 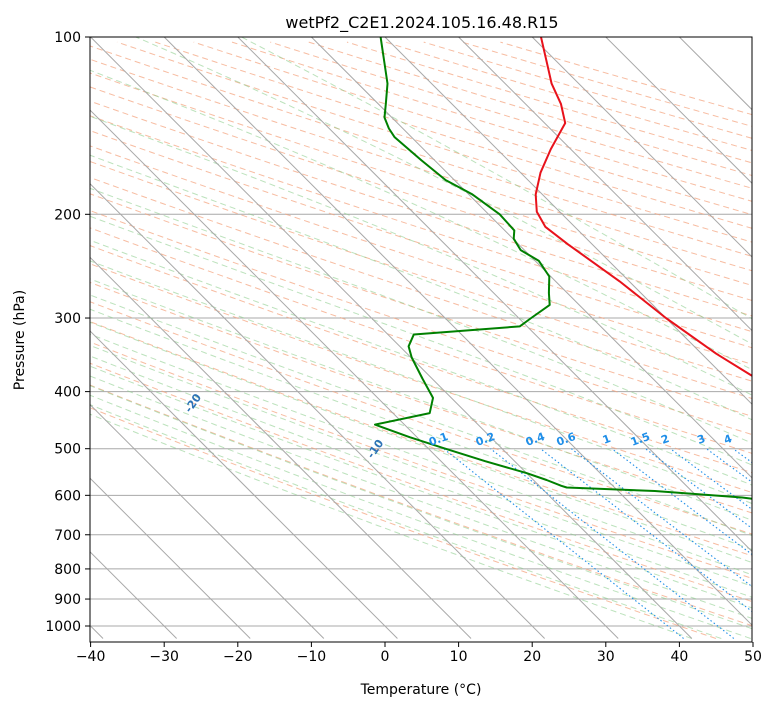 What do you see at coordinates (67, 600) in the screenshot?
I see `y-tick-label: 900` at bounding box center [67, 600].